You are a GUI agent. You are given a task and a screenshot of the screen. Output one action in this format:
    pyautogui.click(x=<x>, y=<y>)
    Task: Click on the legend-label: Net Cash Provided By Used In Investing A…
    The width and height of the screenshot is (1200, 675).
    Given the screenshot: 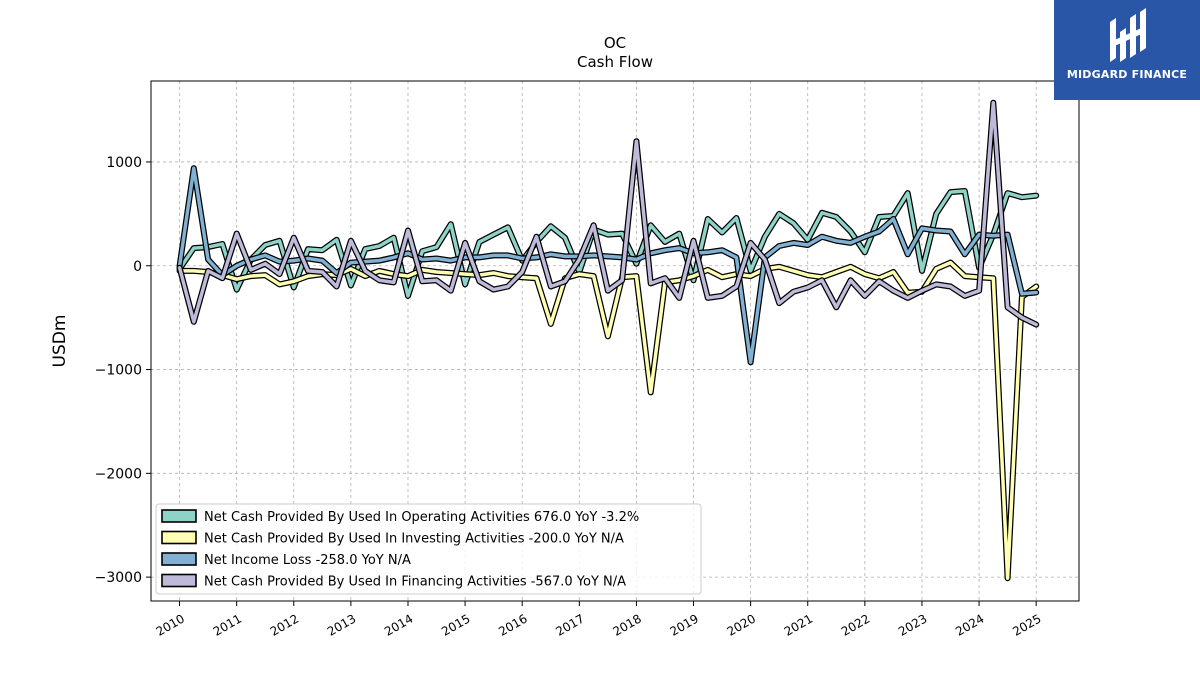 What is the action you would take?
    pyautogui.click(x=414, y=539)
    